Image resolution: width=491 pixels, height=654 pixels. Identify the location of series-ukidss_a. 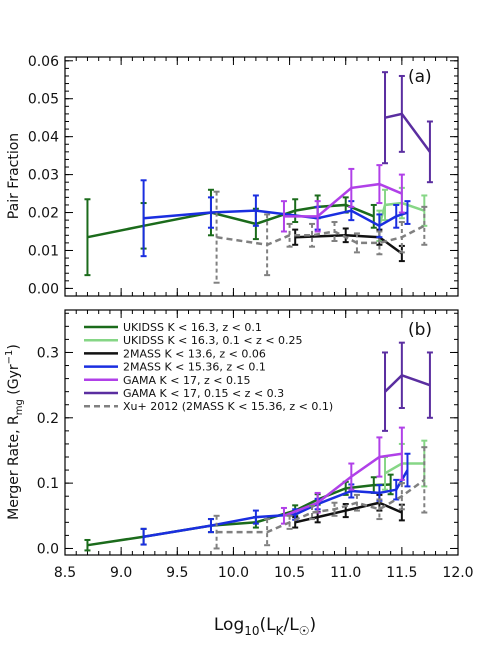
(239, 512).